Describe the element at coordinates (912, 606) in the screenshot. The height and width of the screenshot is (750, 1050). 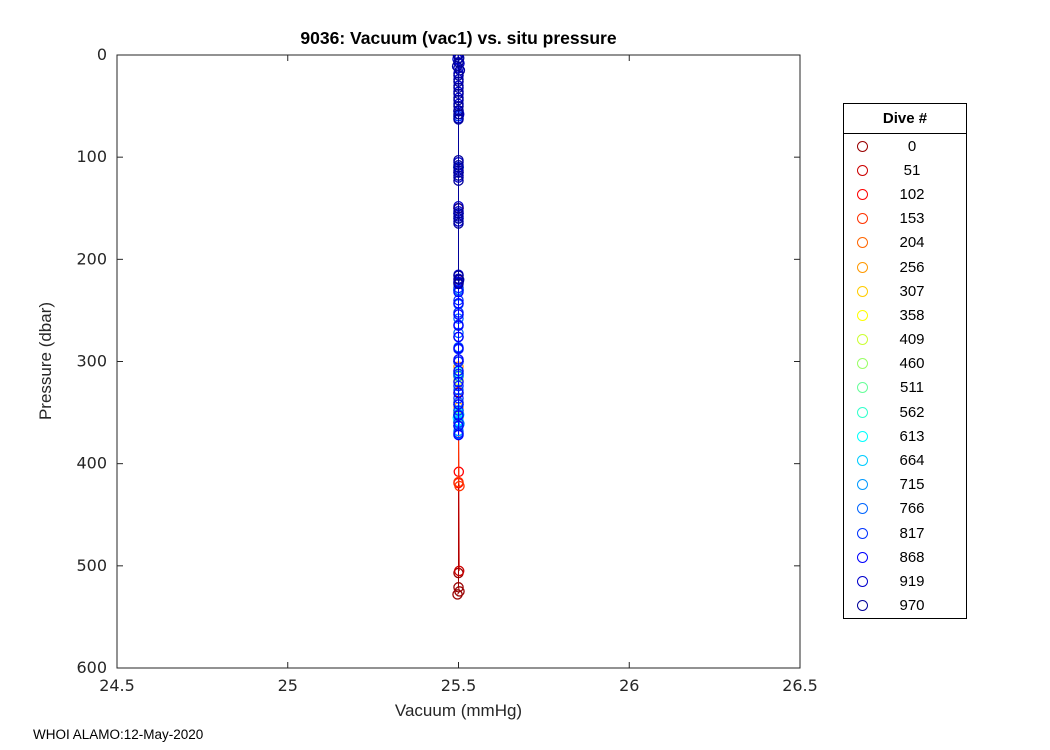
I see `legend-entry-label: 970` at that location.